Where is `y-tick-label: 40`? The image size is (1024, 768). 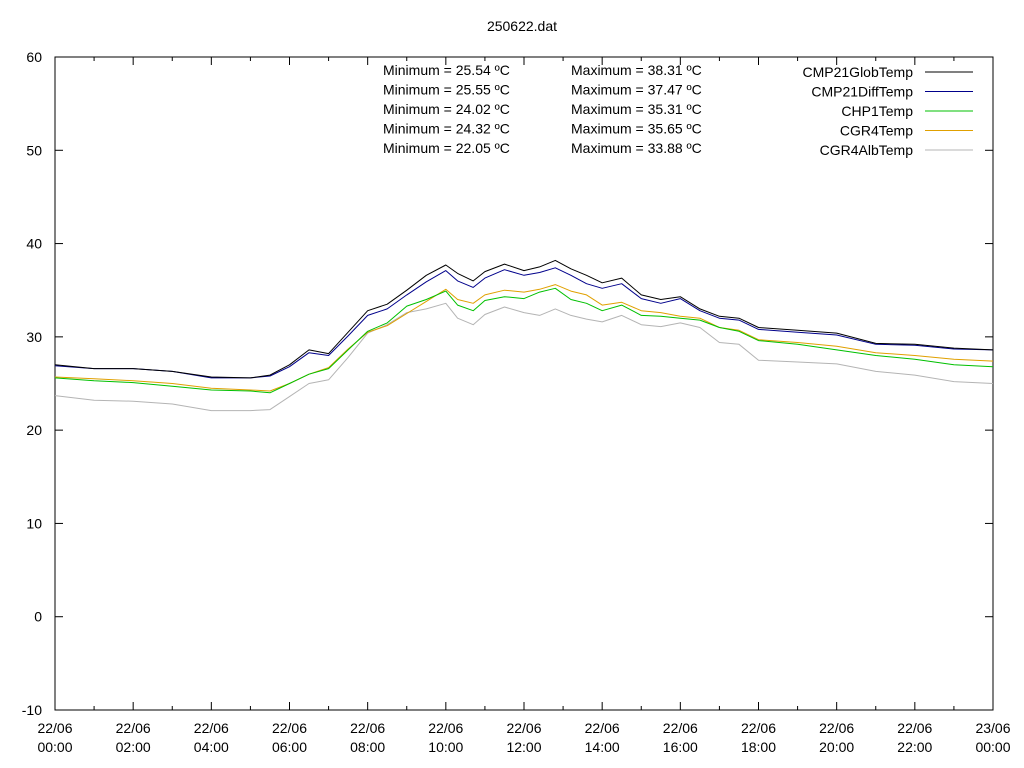 y-tick-label: 40 is located at coordinates (34, 244).